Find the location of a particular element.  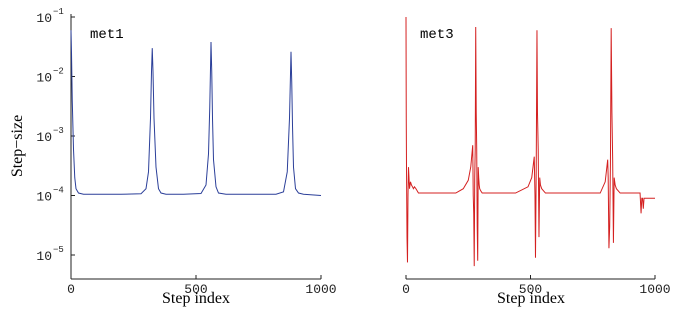

right-x-axis-label: Step index is located at coordinates (531, 298).